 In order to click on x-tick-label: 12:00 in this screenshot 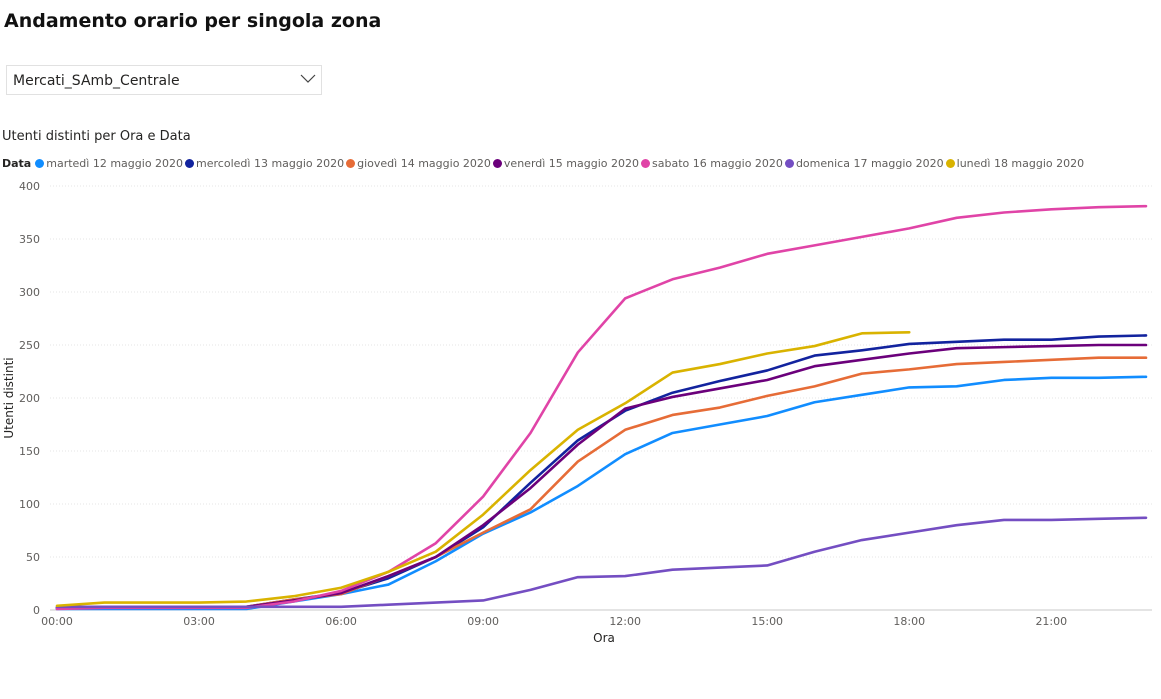, I will do `click(625, 621)`.